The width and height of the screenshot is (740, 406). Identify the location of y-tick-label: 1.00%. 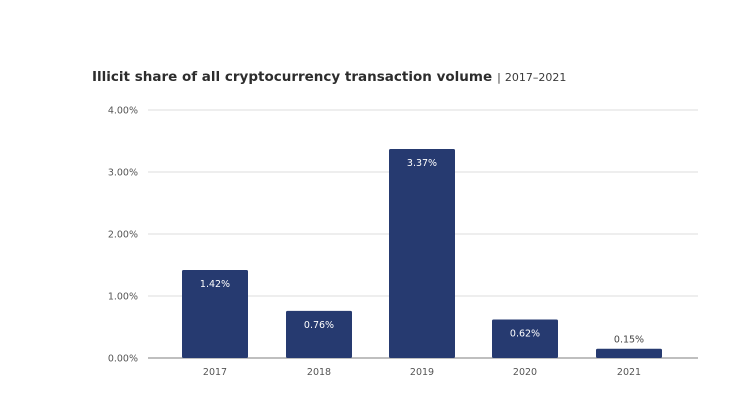
(123, 297).